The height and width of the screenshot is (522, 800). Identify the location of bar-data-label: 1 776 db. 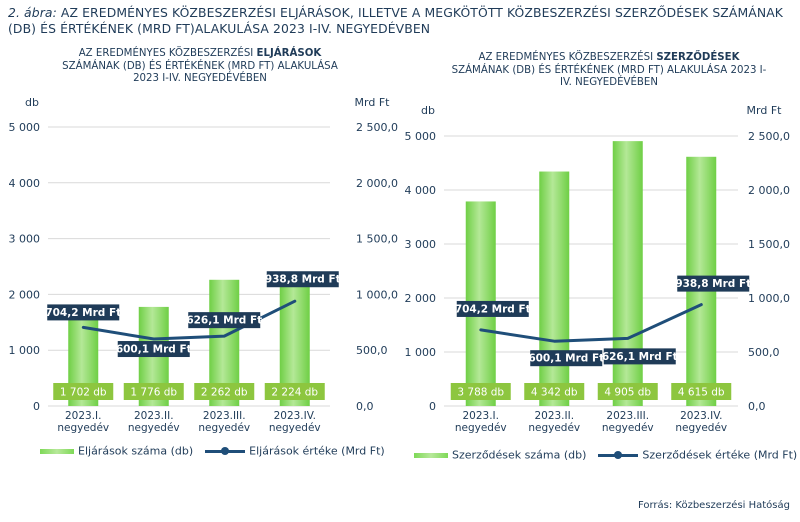
(153, 393).